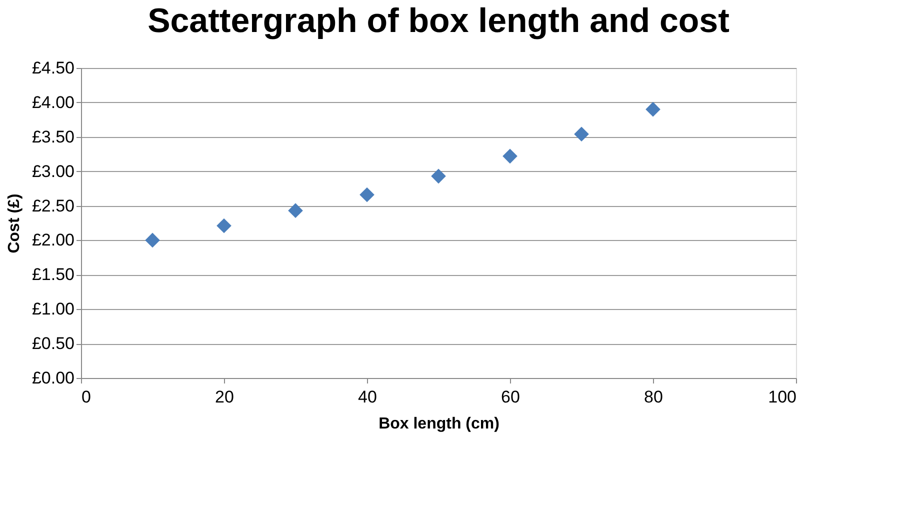  Describe the element at coordinates (510, 397) in the screenshot. I see `x-tick-label: 60` at that location.